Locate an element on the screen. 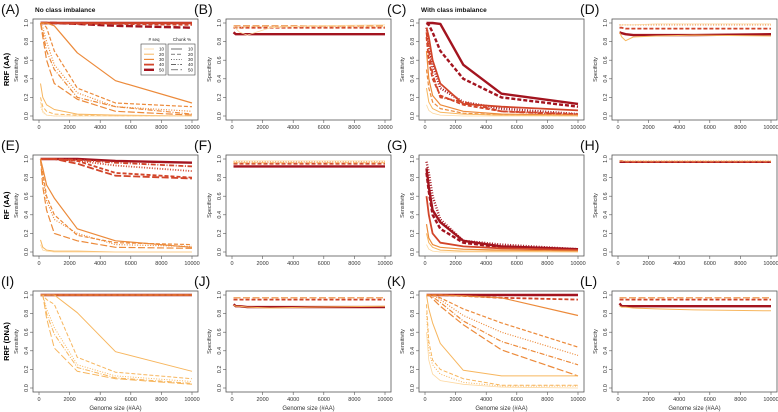  panel-letter: (E) is located at coordinates (10, 145).